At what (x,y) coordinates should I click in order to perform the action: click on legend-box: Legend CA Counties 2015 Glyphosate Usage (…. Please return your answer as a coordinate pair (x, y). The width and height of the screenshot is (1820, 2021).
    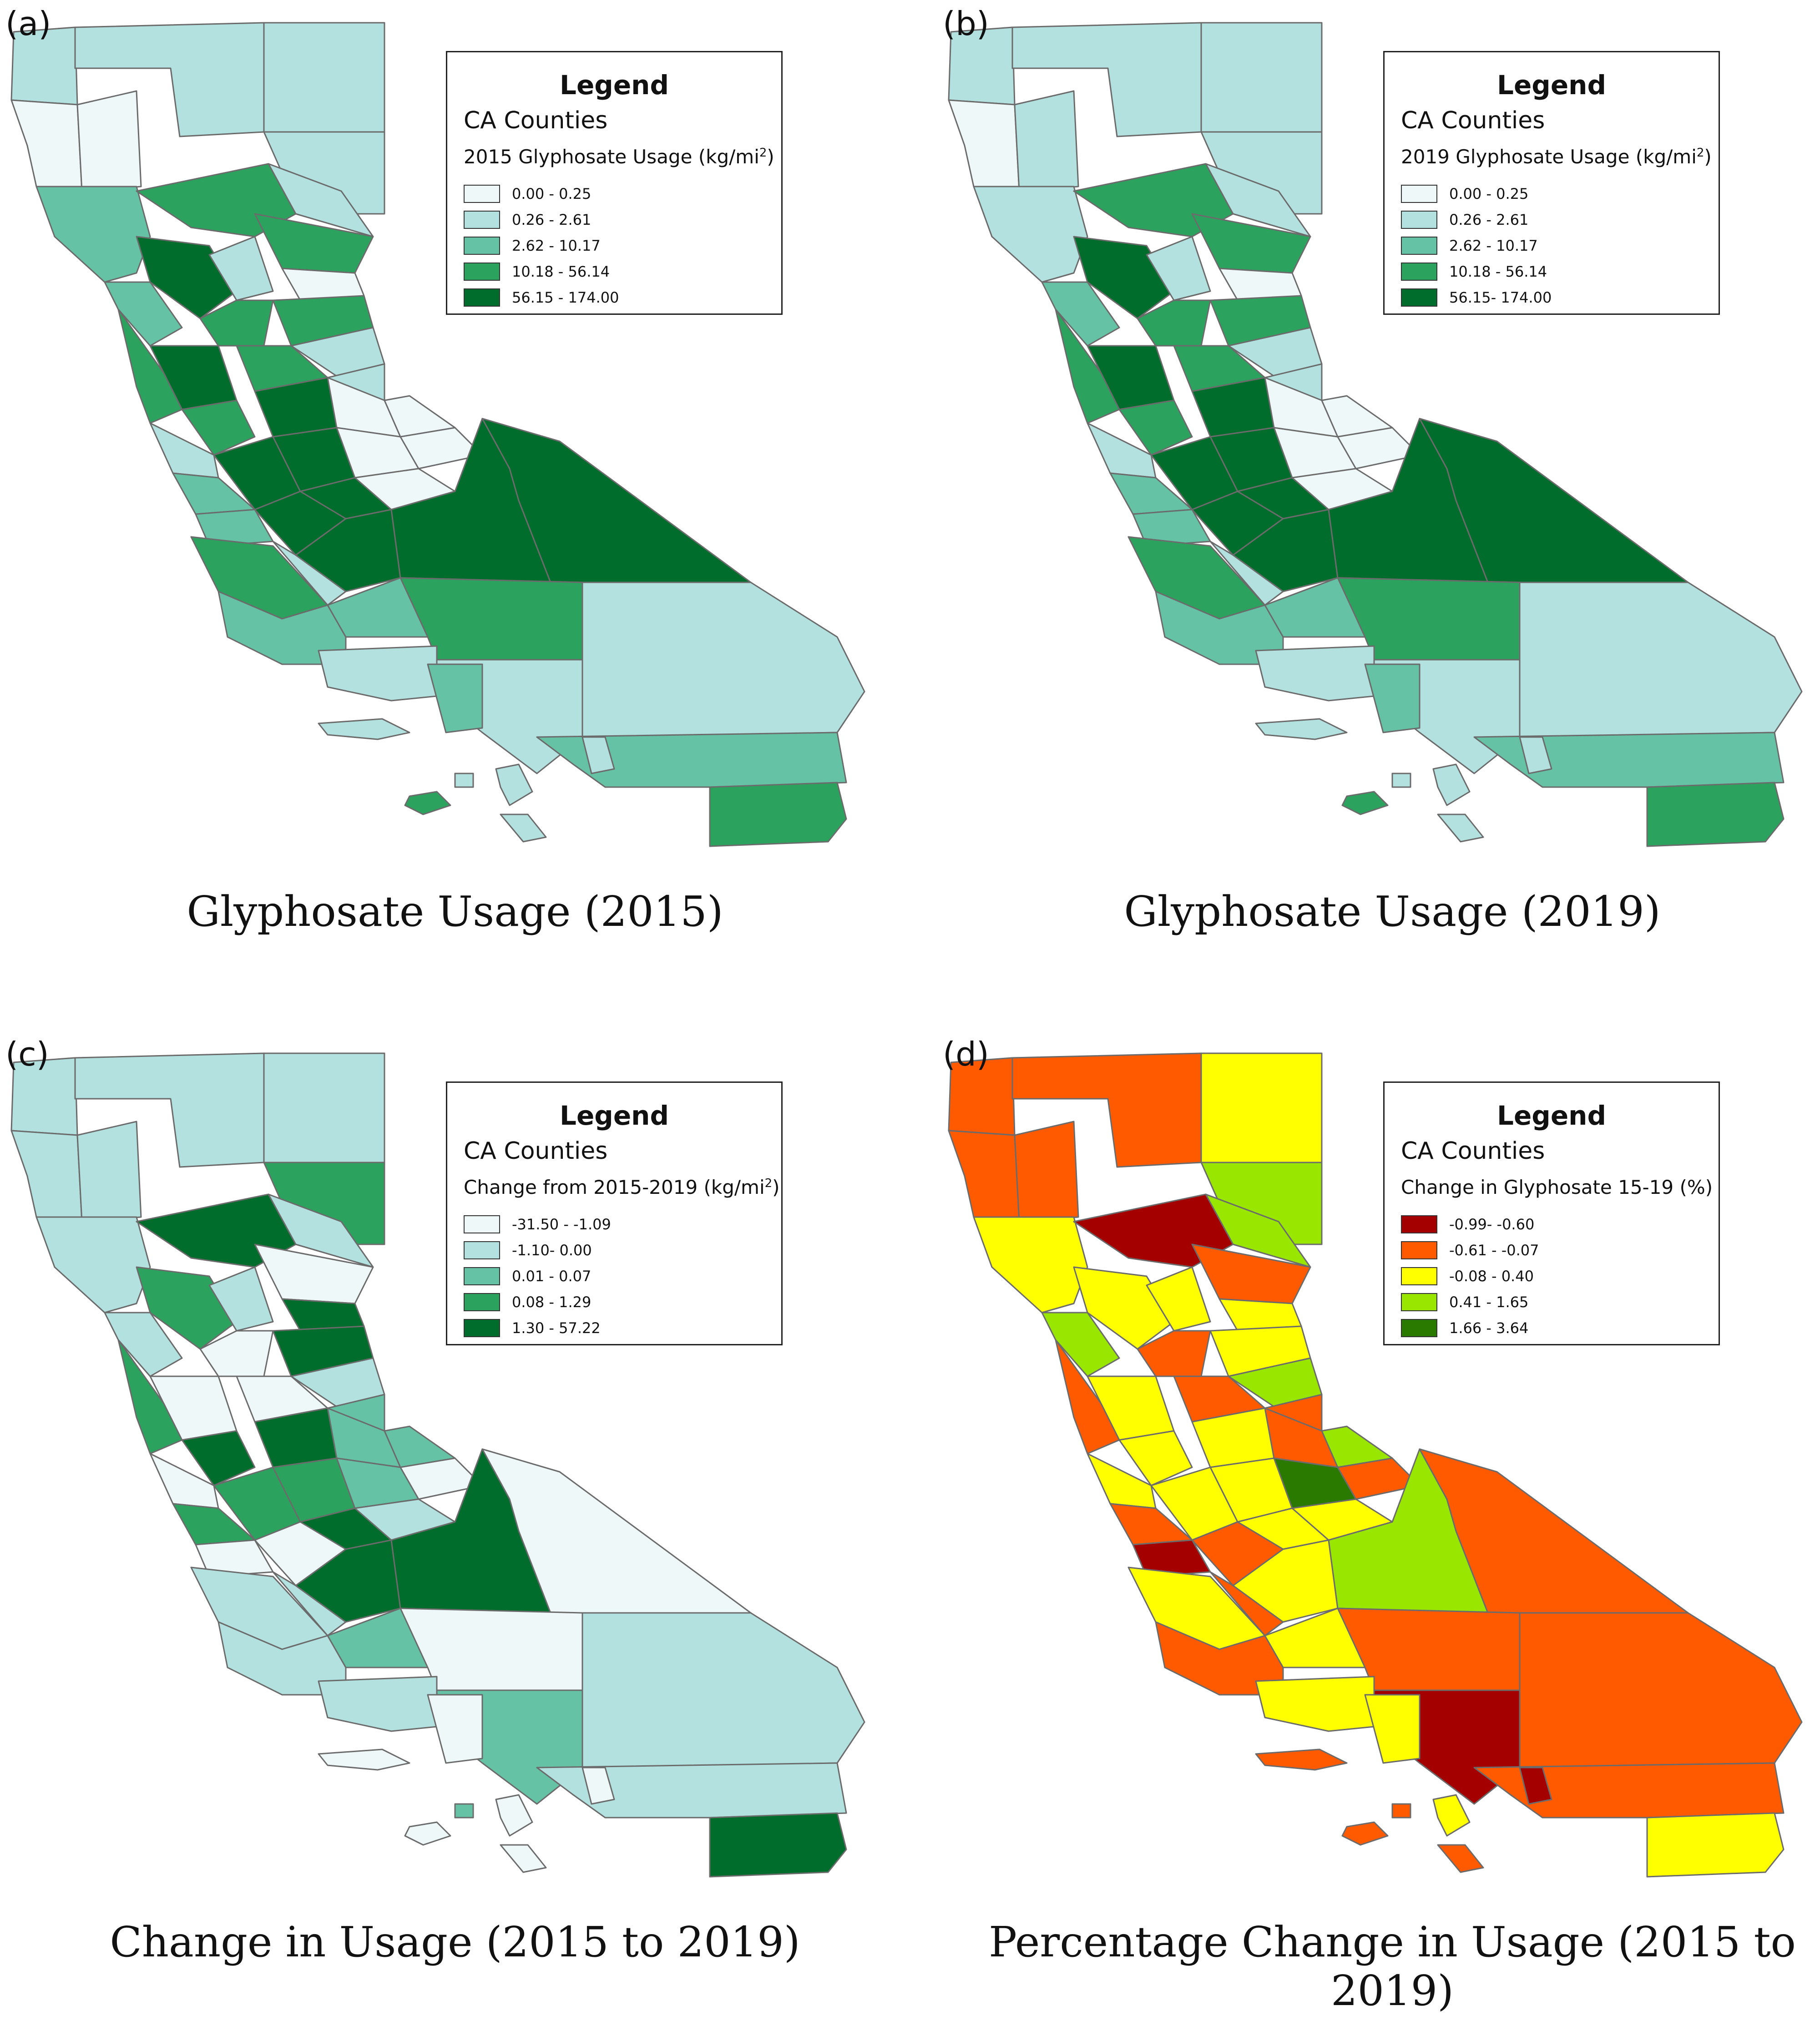
    Looking at the image, I should click on (615, 183).